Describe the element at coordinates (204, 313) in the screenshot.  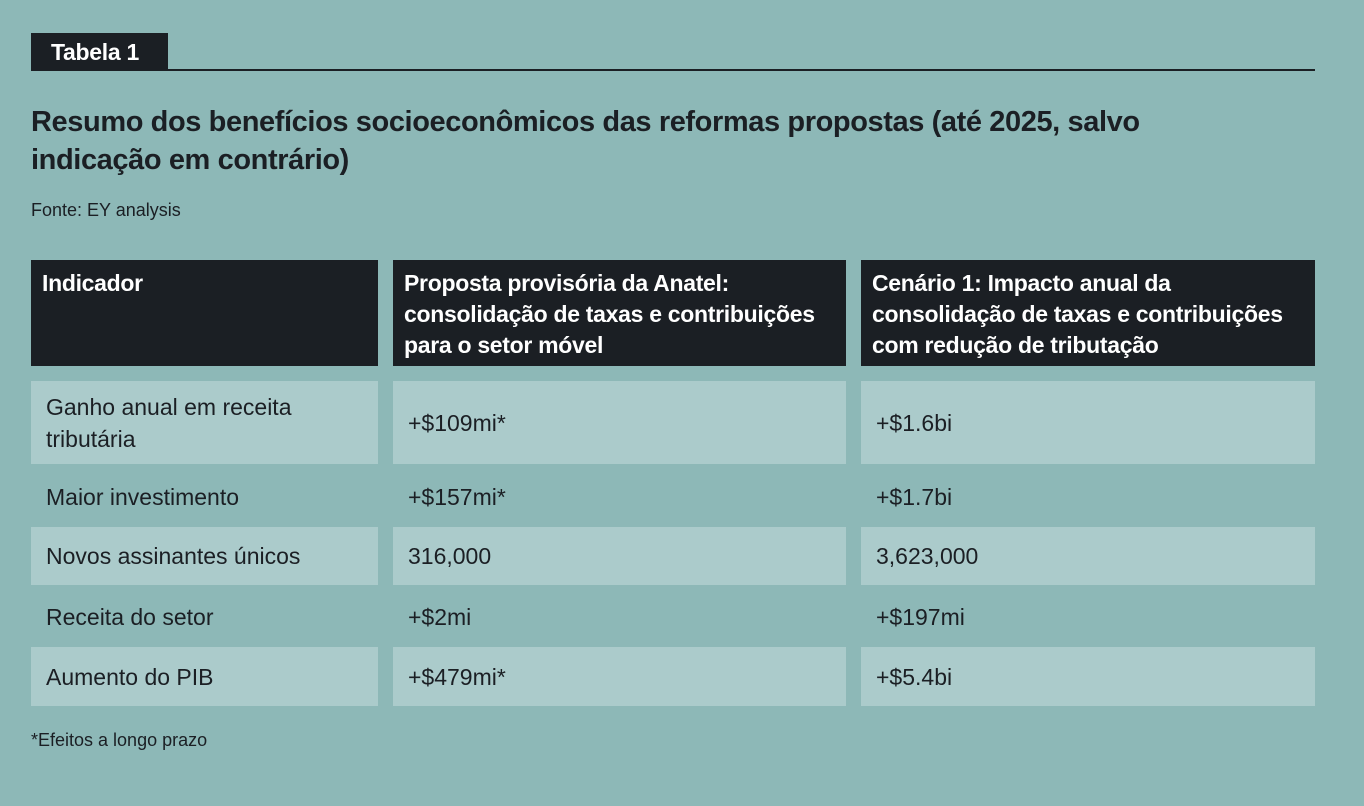
I see `column-header-indicator: Indicador` at that location.